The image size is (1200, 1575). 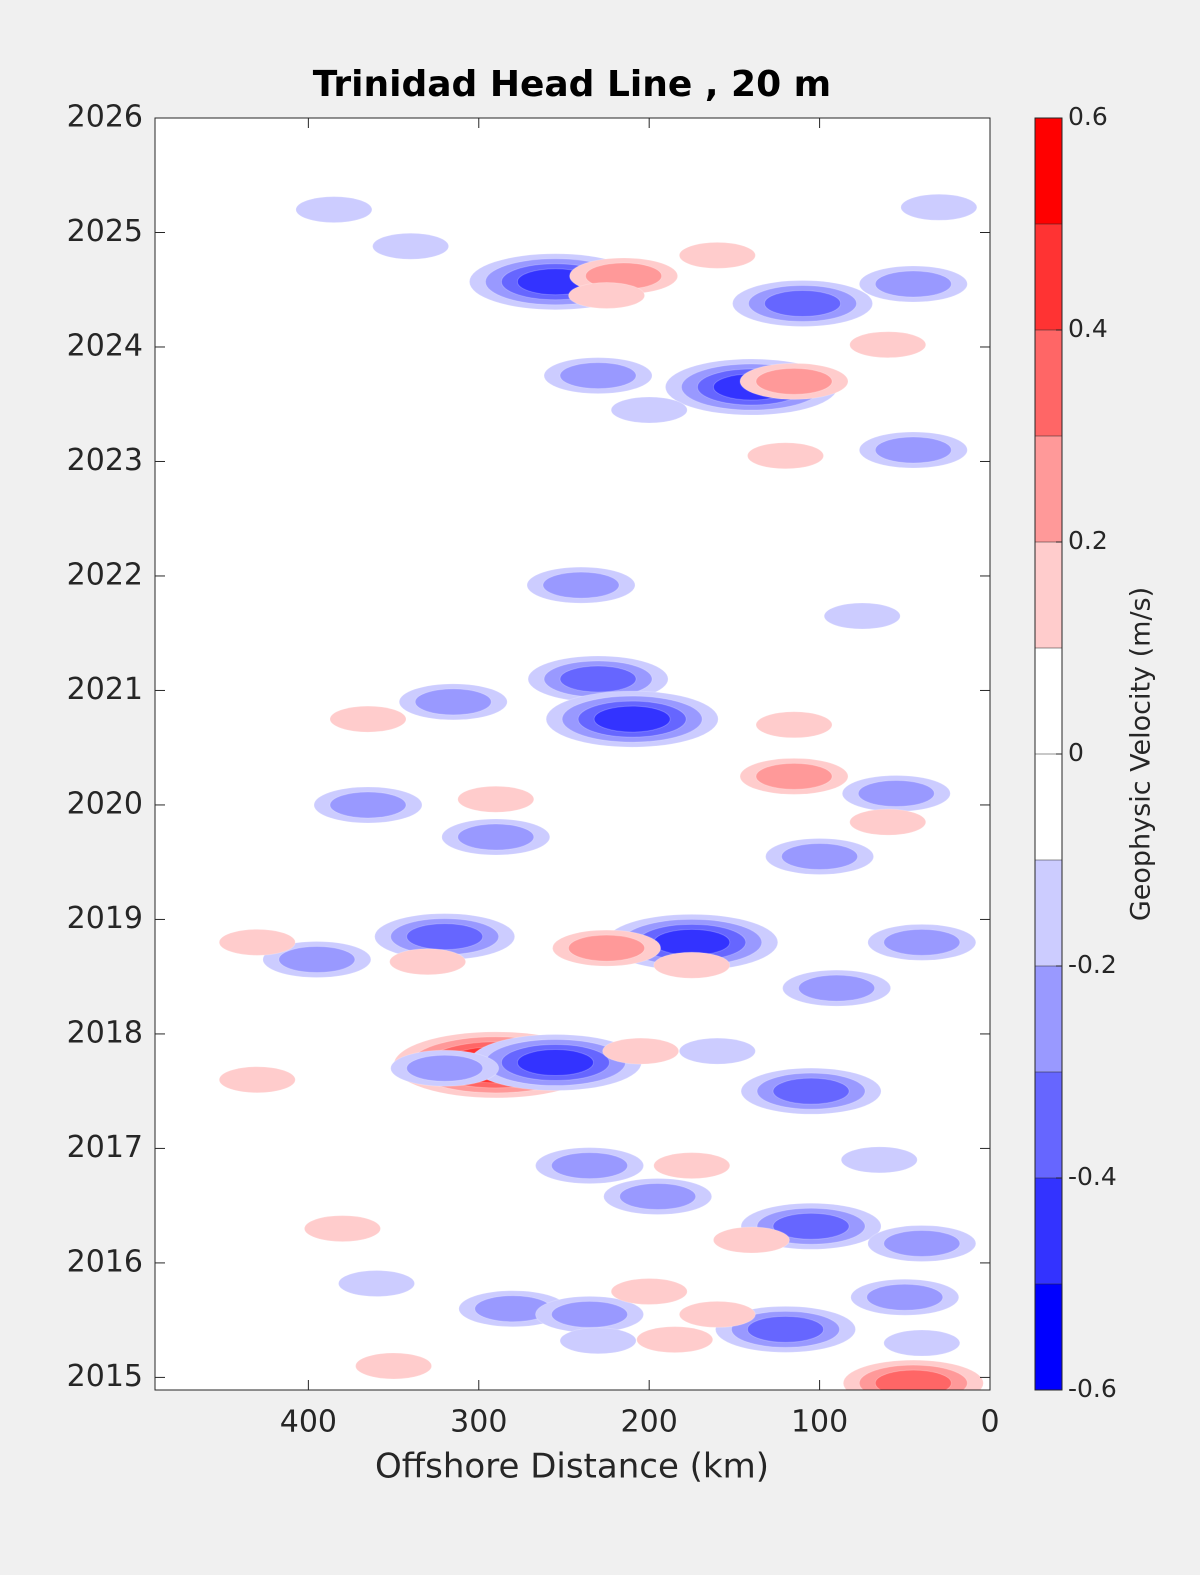 I want to click on y-tick-label: 2022, so click(x=105, y=574).